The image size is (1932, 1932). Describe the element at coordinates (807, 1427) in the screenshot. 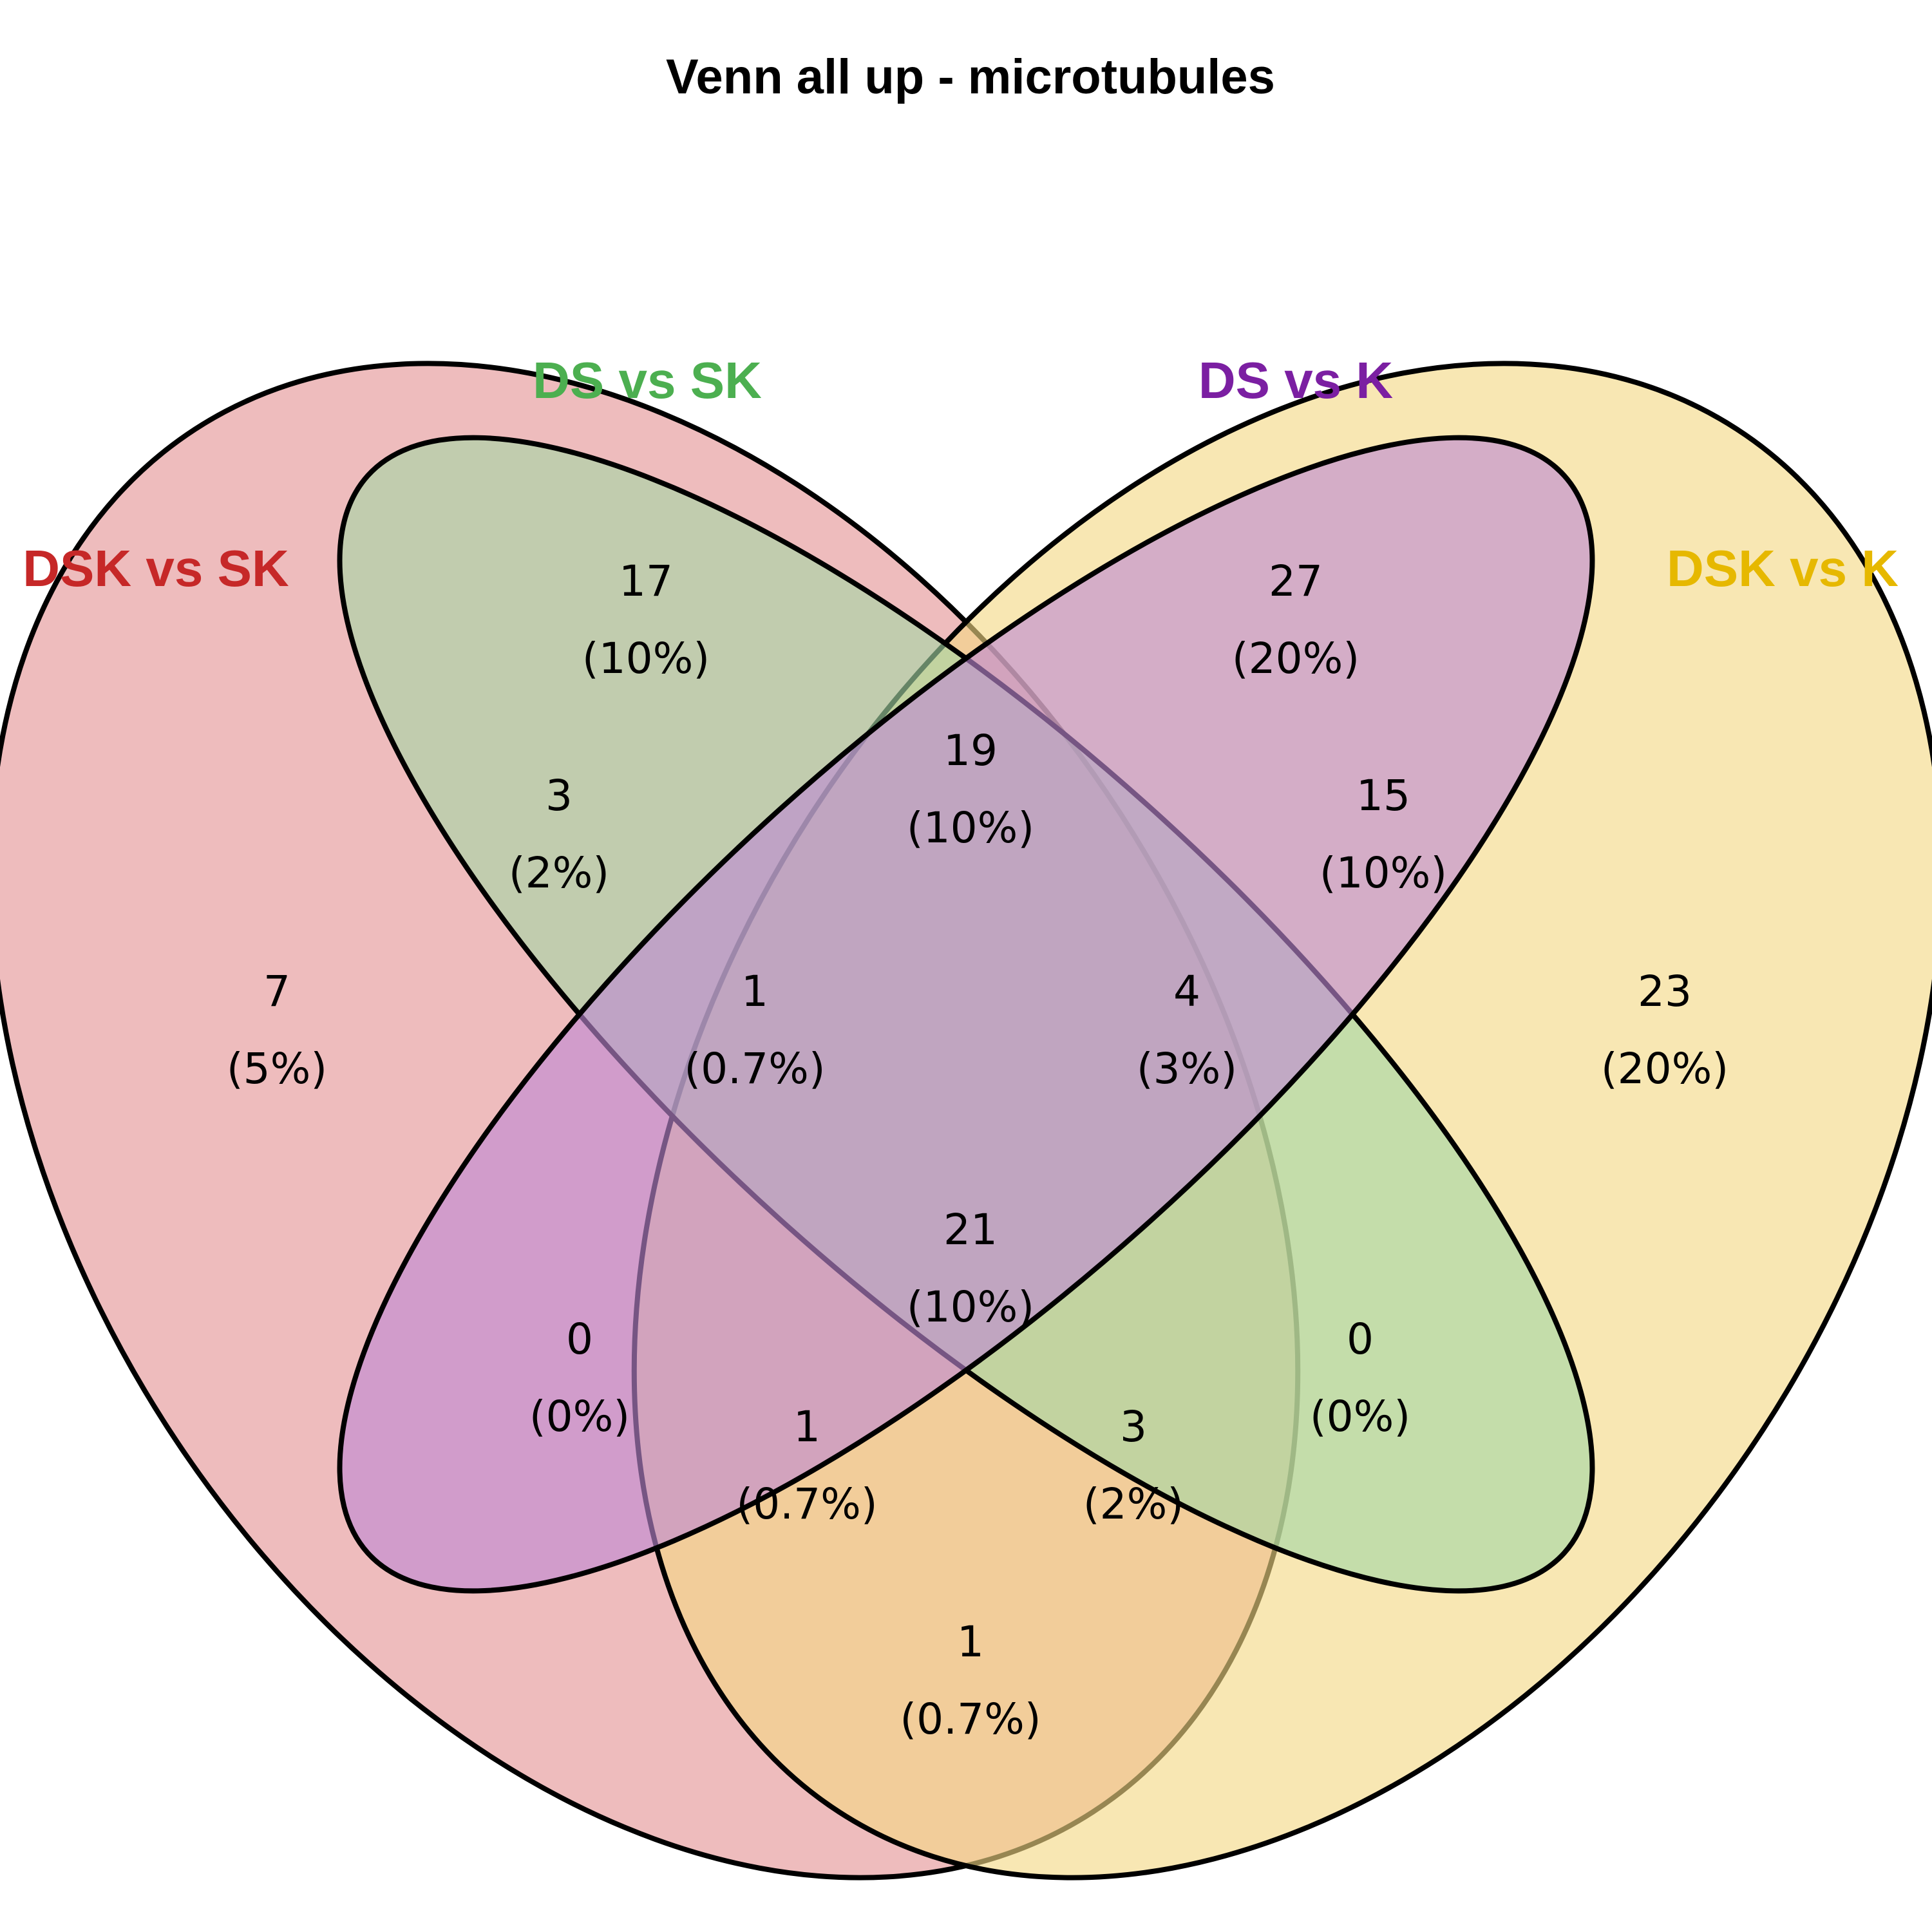

I see `region-count-acd: 1` at that location.